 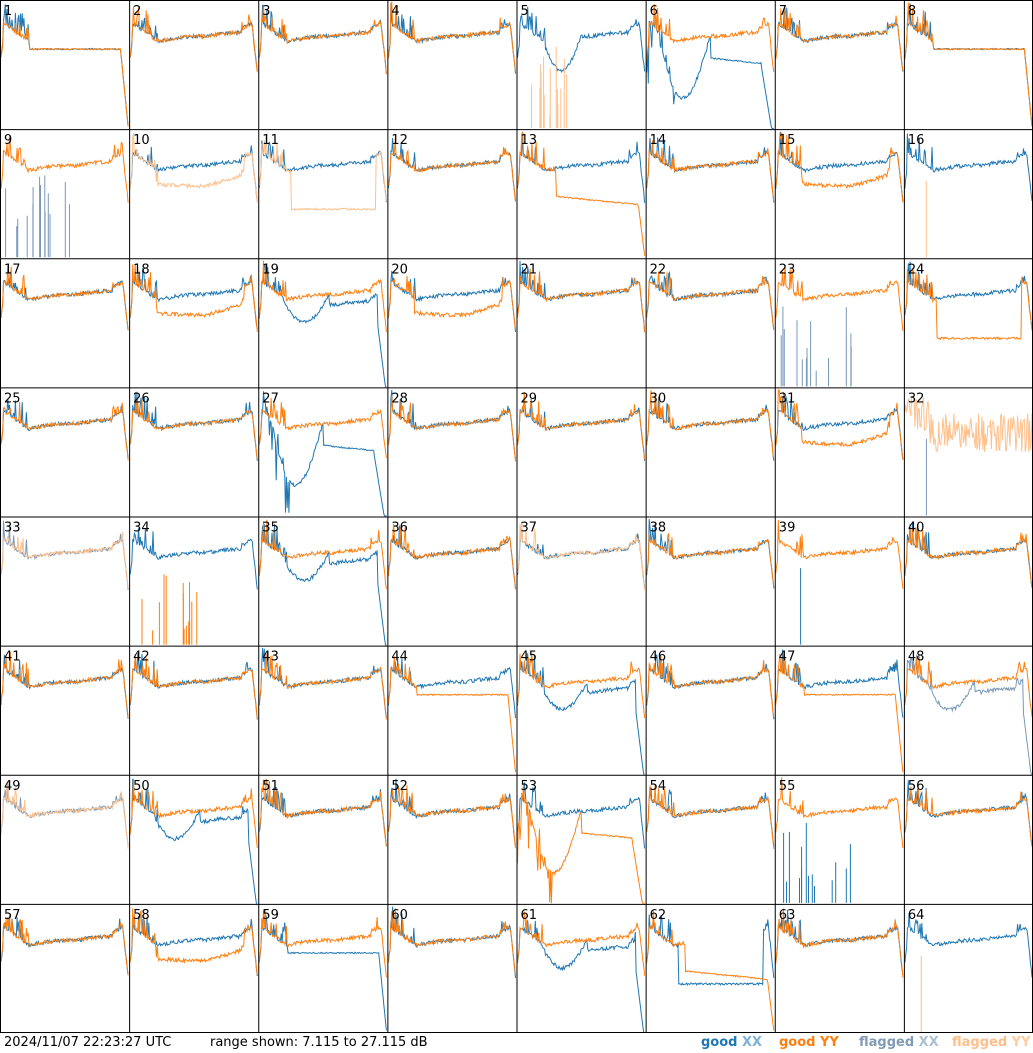 I want to click on panel-61: 61, so click(x=581, y=970).